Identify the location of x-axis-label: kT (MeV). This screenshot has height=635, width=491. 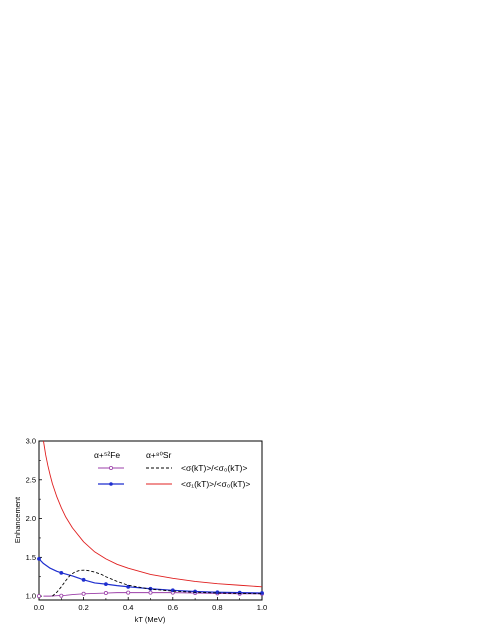
(150, 619).